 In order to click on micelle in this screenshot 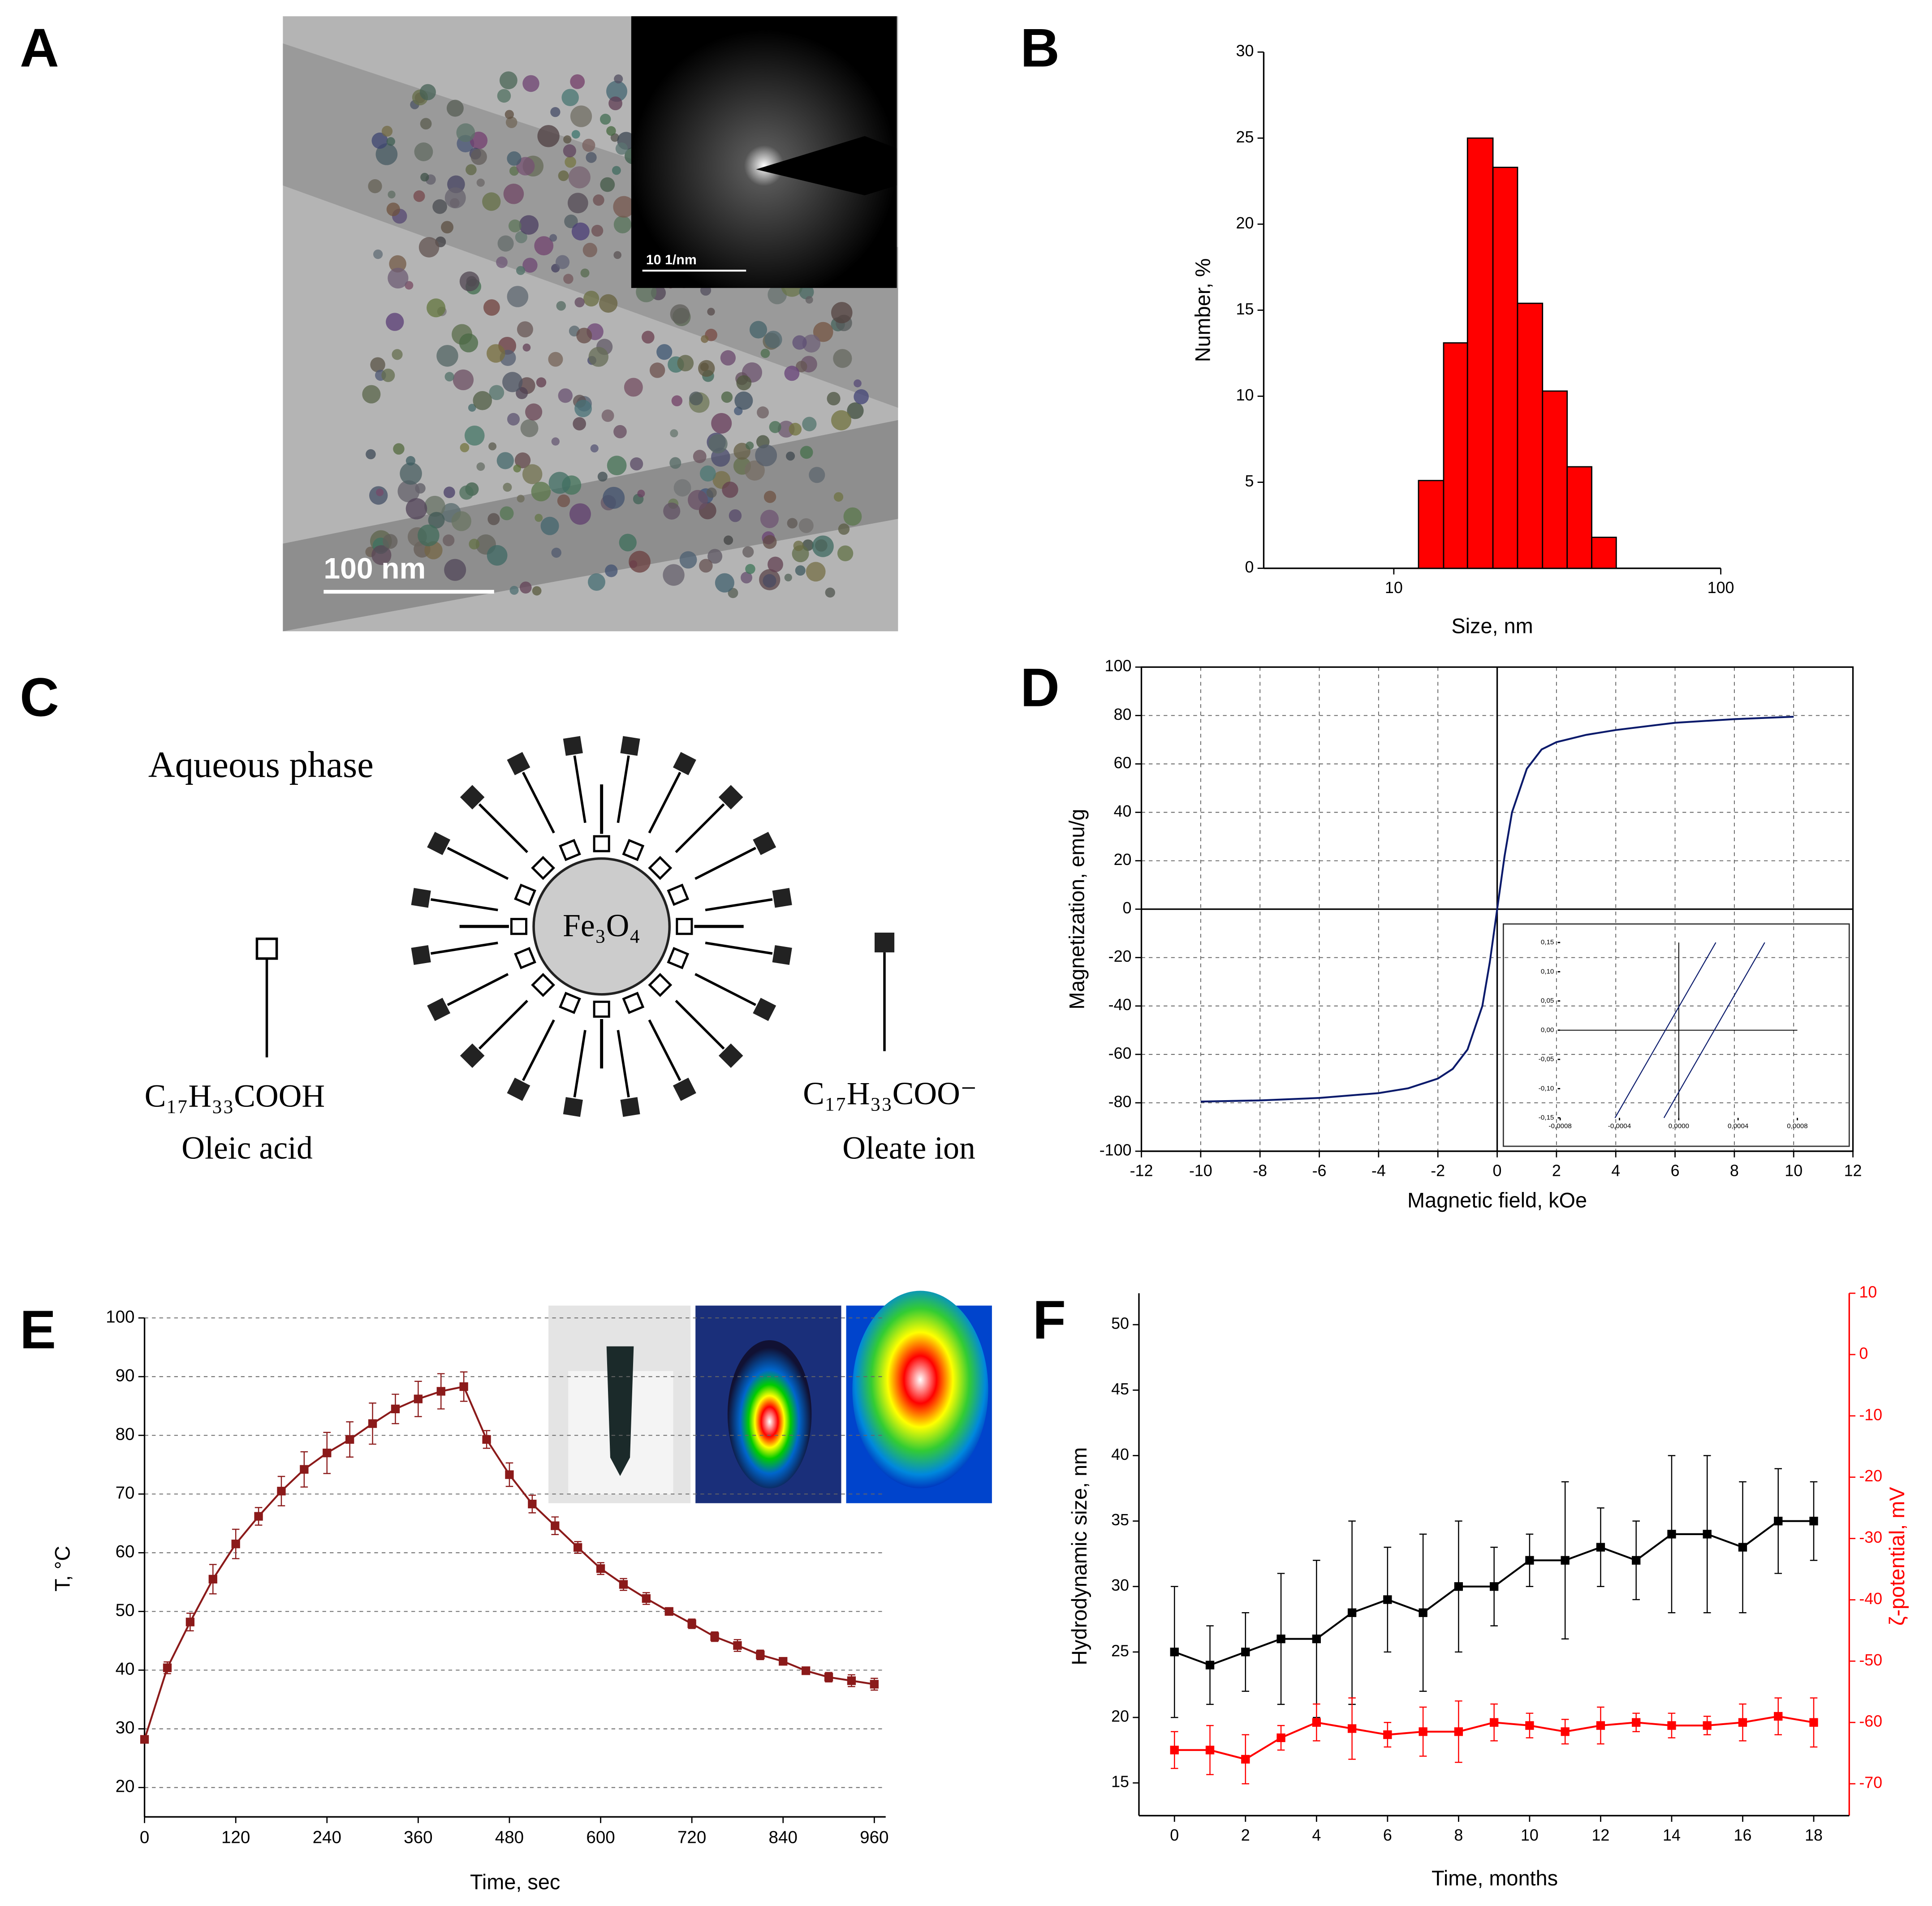, I will do `click(601, 927)`.